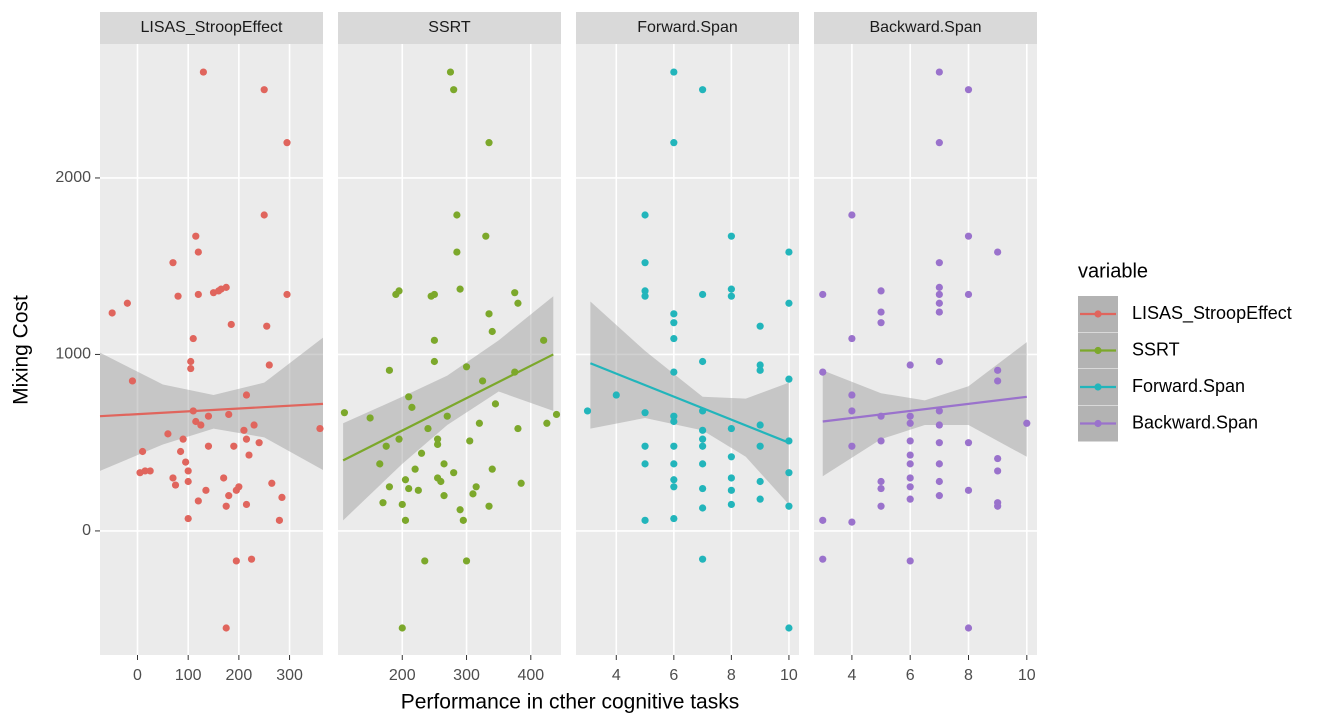 The width and height of the screenshot is (1340, 726). I want to click on legend-label: Backward.Span, so click(1195, 422).